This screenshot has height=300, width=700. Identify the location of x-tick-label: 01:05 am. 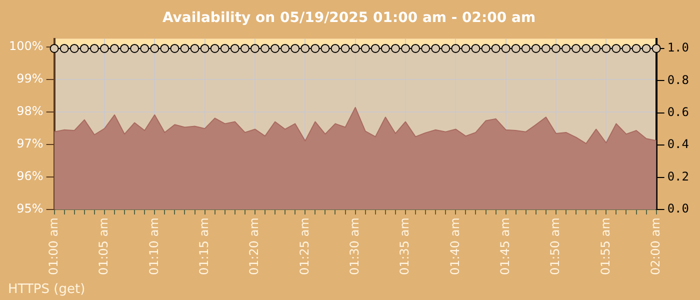
(103, 247).